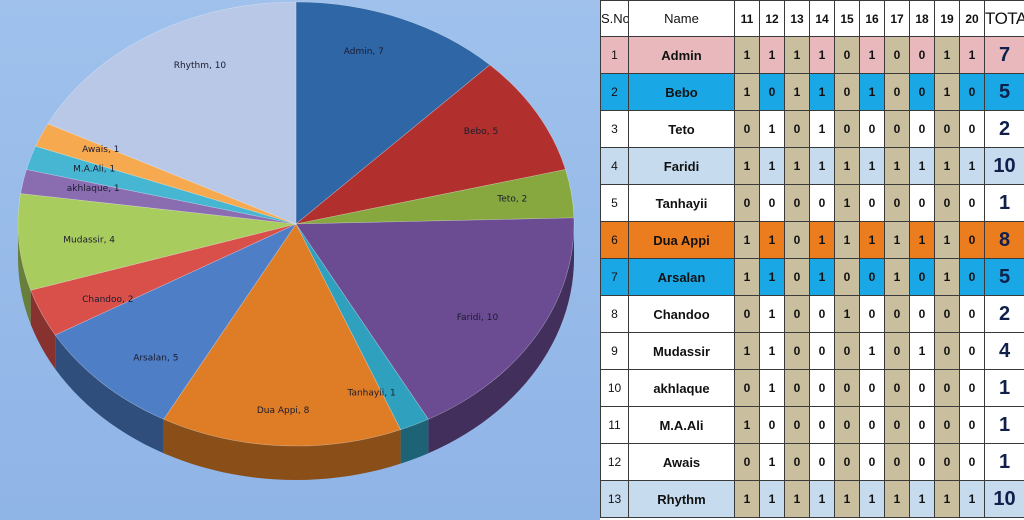  I want to click on header-day: 13, so click(797, 18).